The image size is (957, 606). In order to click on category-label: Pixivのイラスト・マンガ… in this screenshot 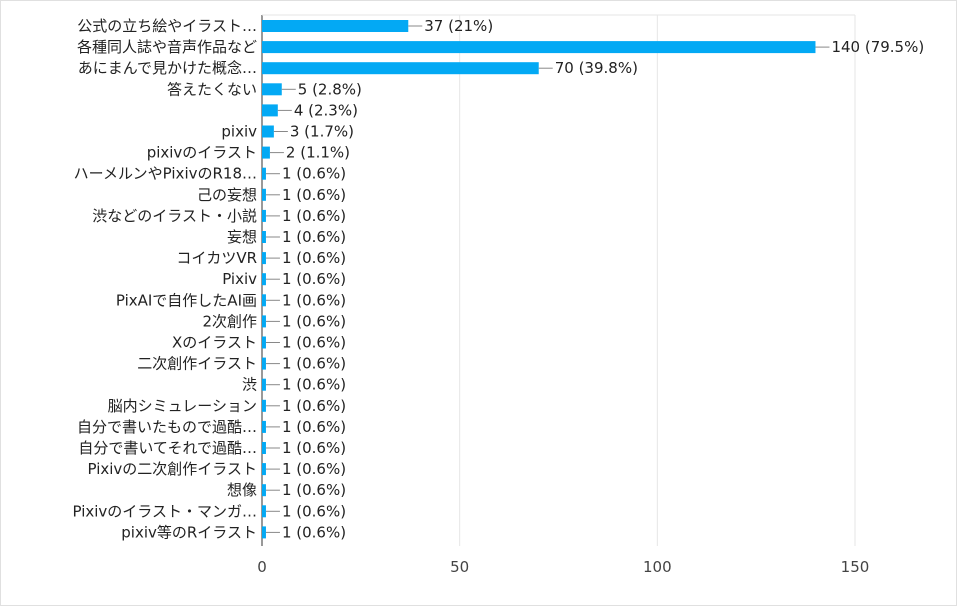, I will do `click(164, 511)`.